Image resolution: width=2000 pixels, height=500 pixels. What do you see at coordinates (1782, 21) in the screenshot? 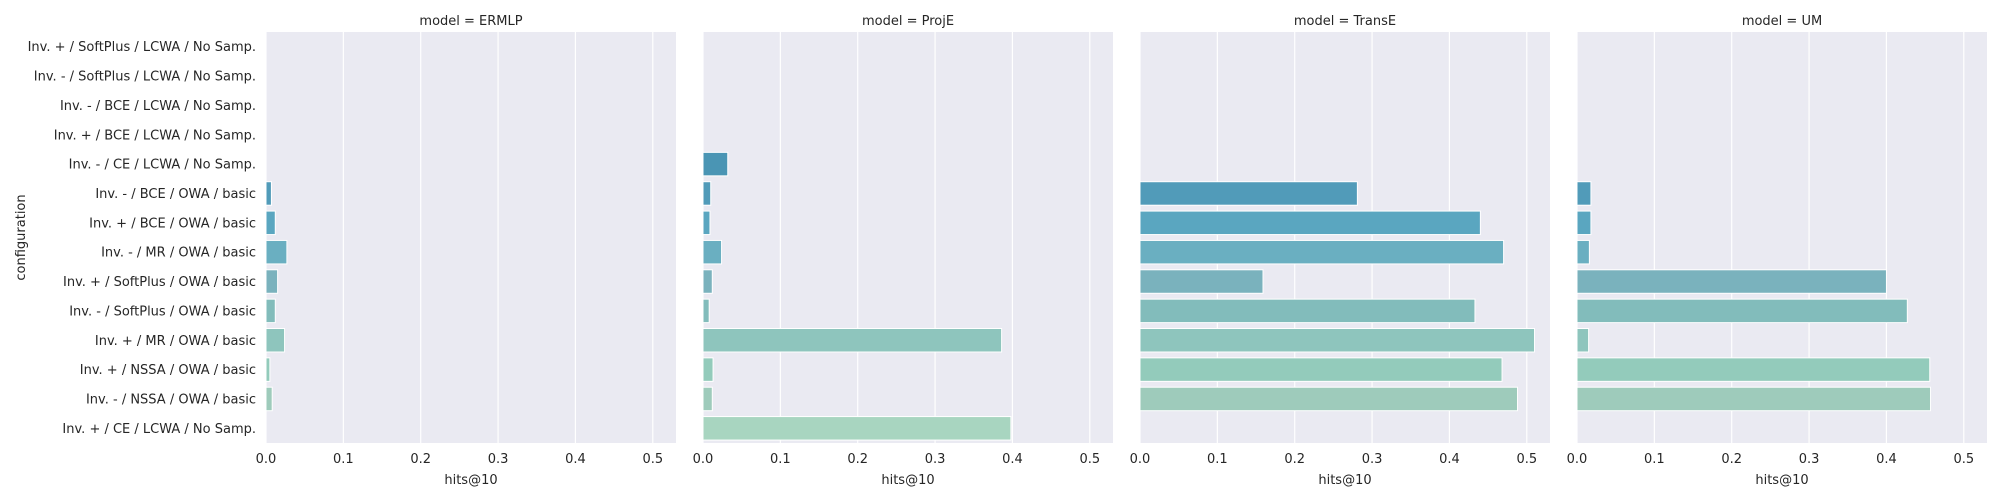
I see `panel-title: model = UM` at bounding box center [1782, 21].